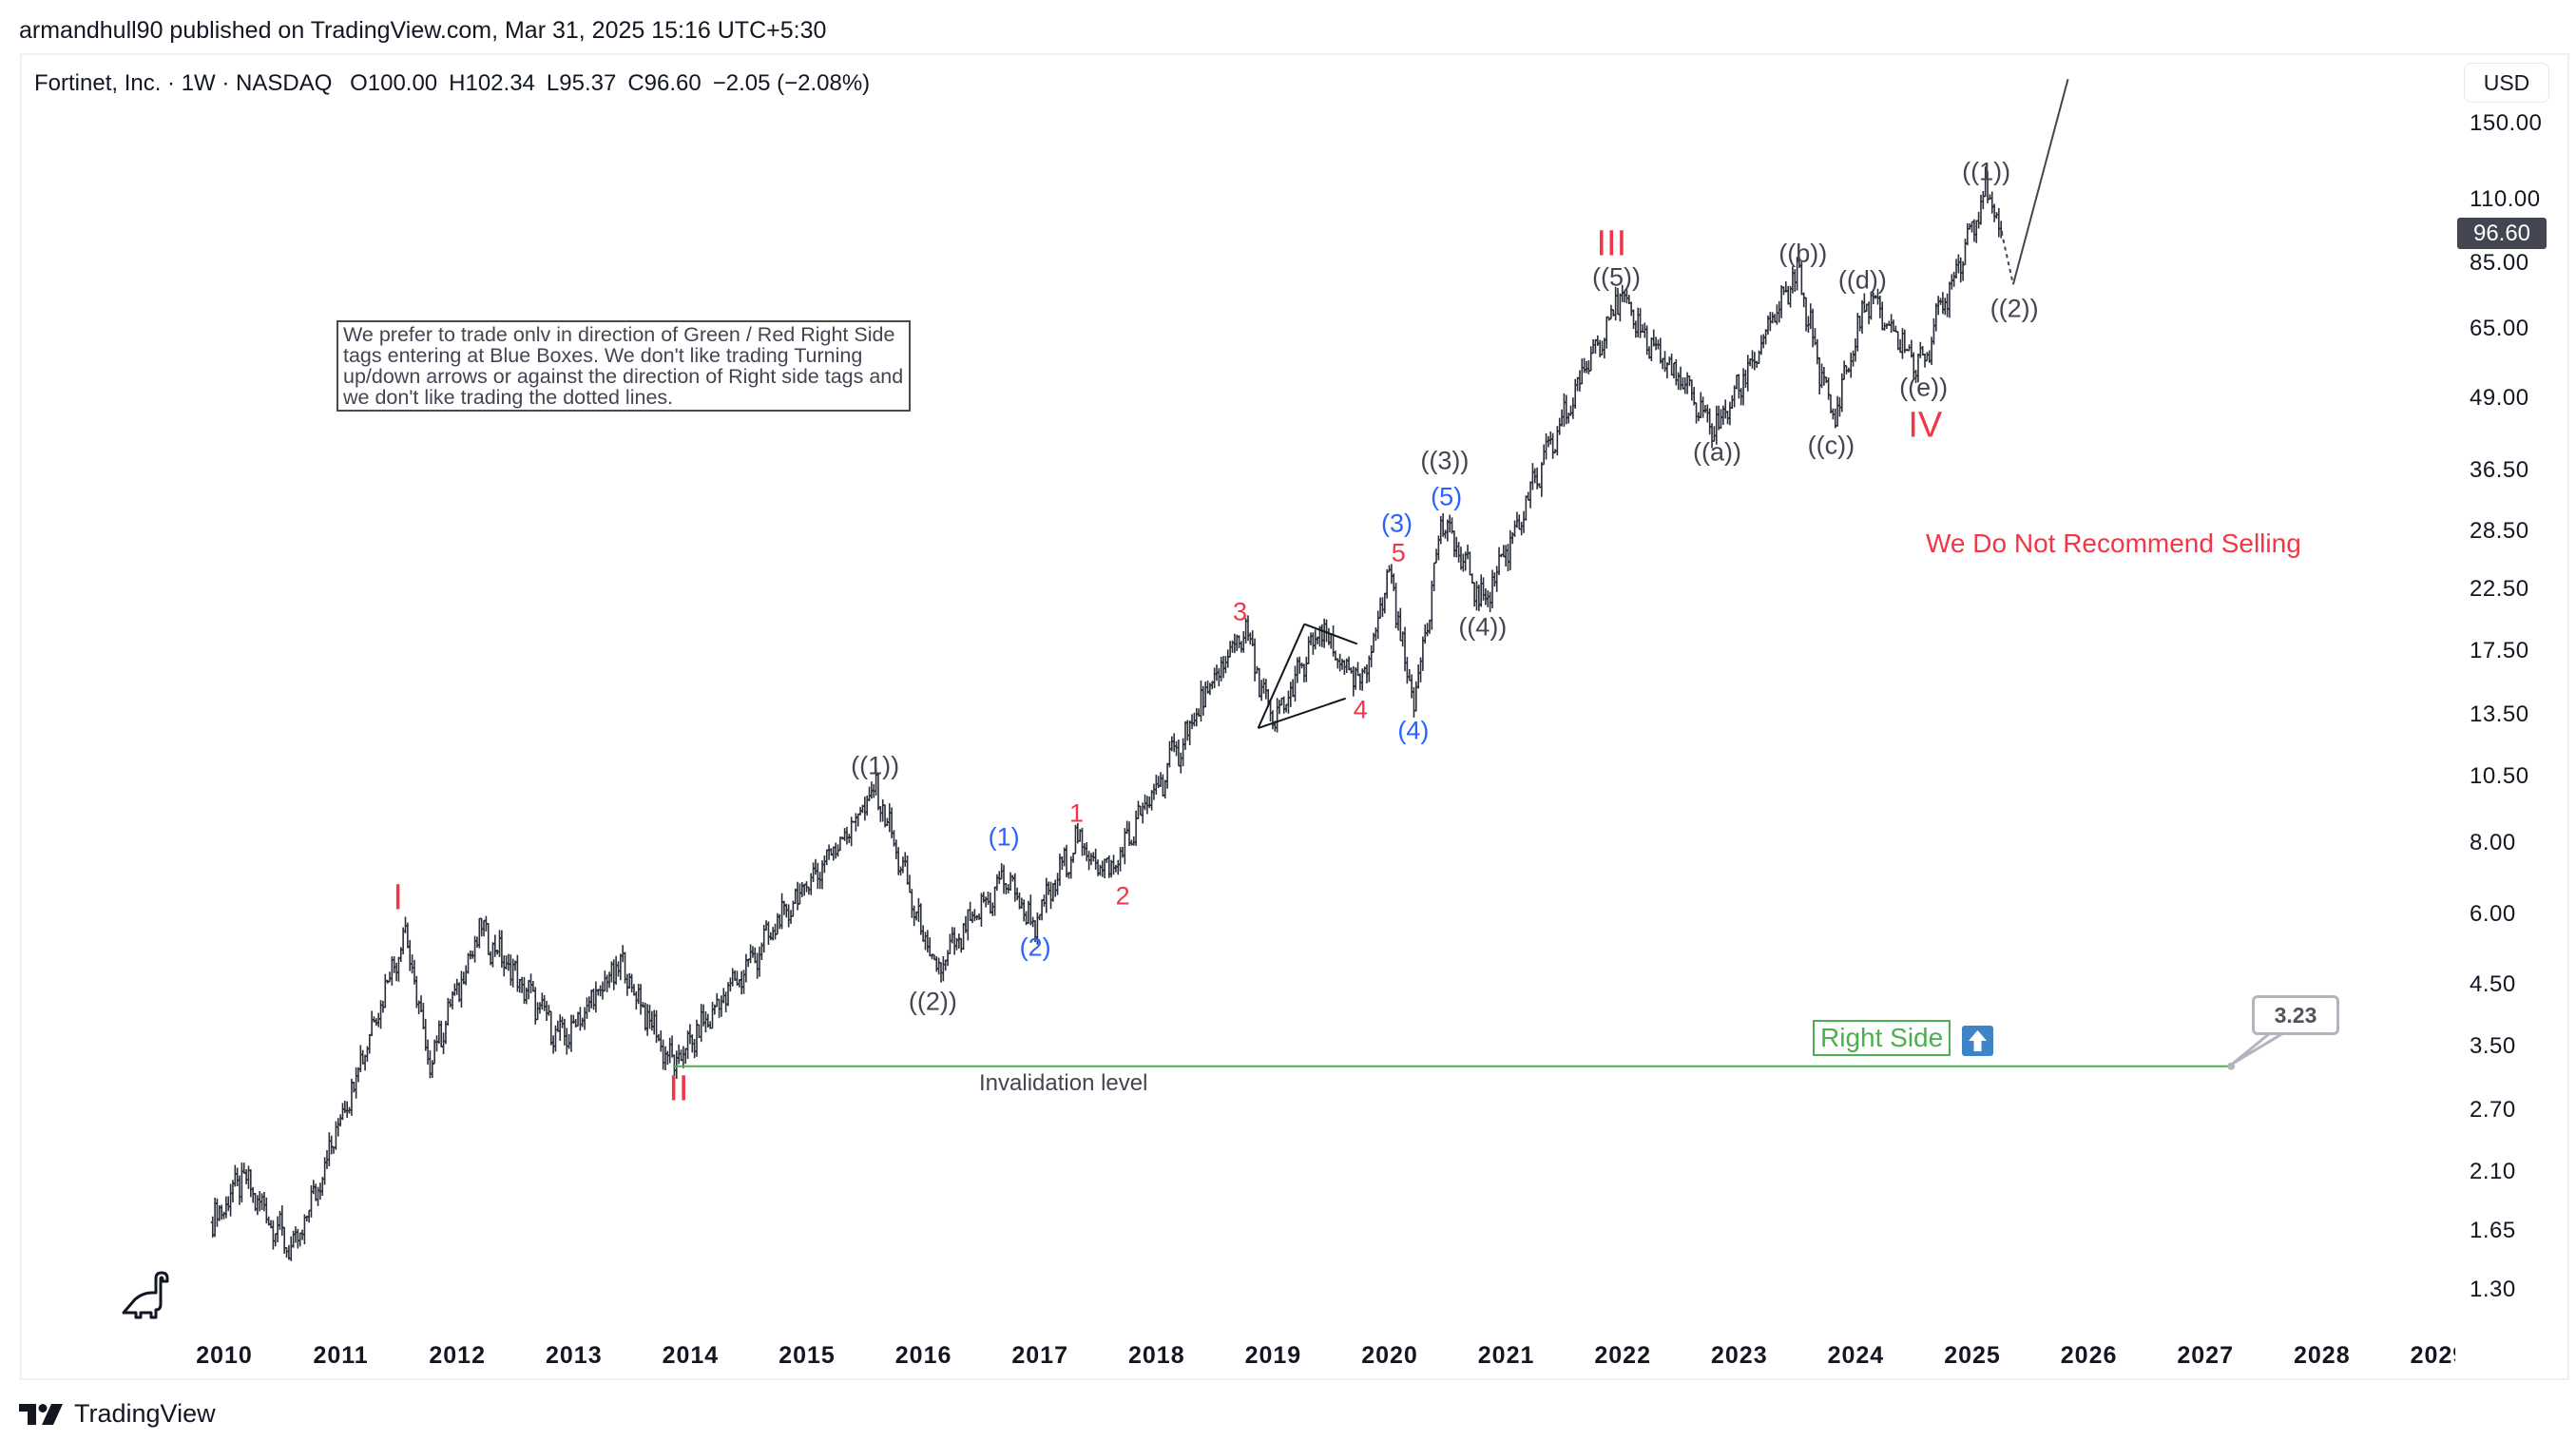  I want to click on currency-button: USD, so click(2507, 83).